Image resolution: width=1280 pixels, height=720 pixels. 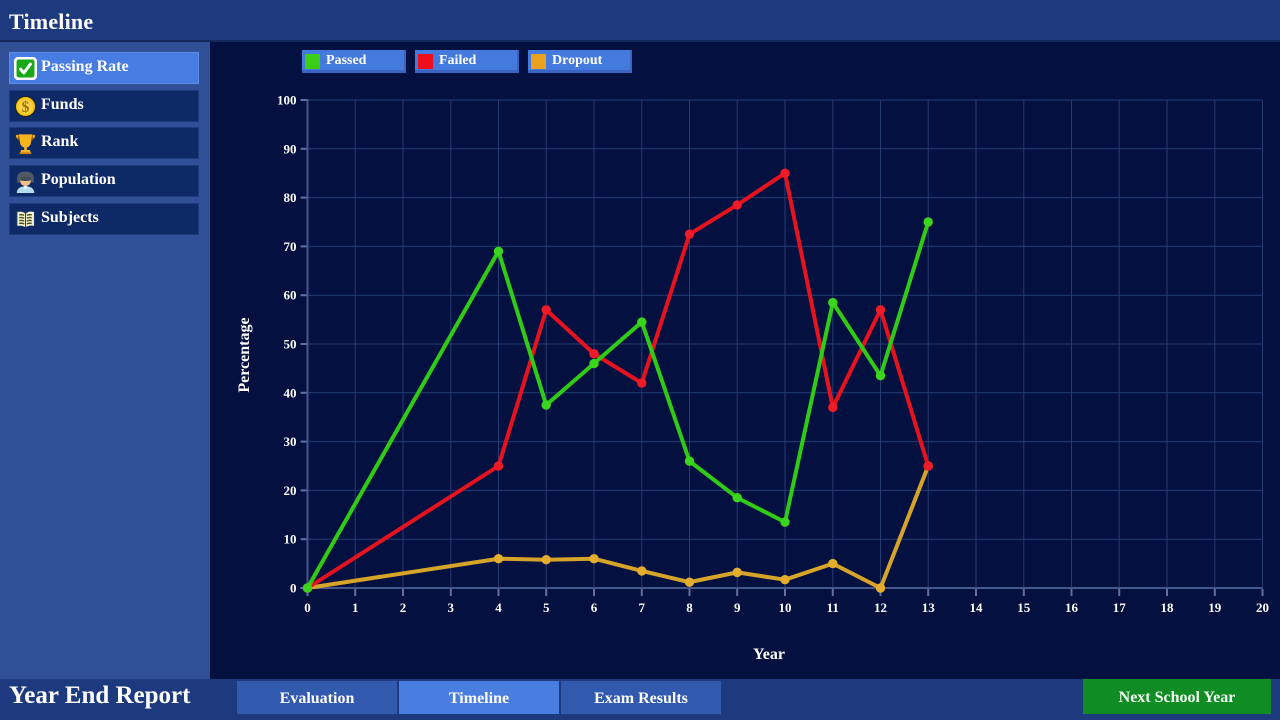 What do you see at coordinates (1120, 607) in the screenshot?
I see `svg-text: 17` at bounding box center [1120, 607].